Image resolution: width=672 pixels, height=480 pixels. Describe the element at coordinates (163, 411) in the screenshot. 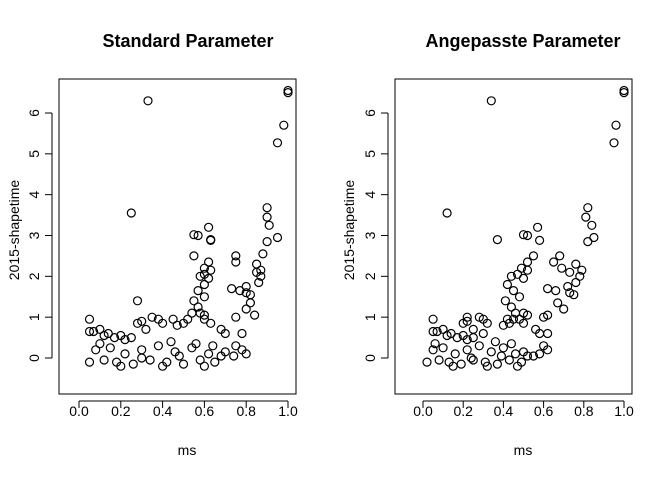

I see `x-tick-label: 0.4` at that location.